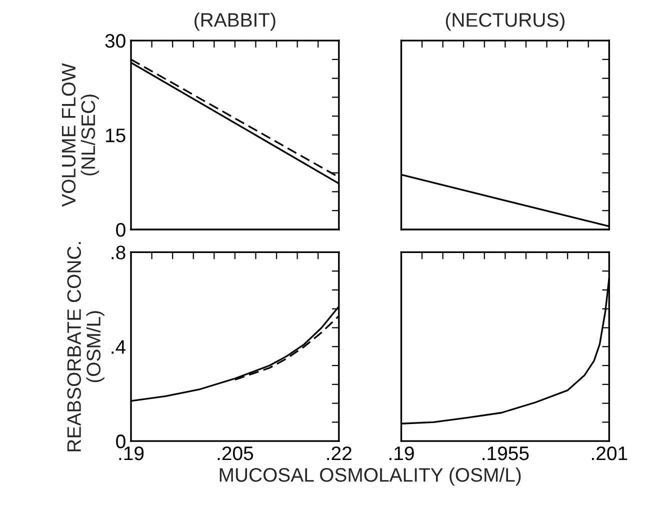  What do you see at coordinates (119, 253) in the screenshot?
I see `y-tick-label: .8` at bounding box center [119, 253].